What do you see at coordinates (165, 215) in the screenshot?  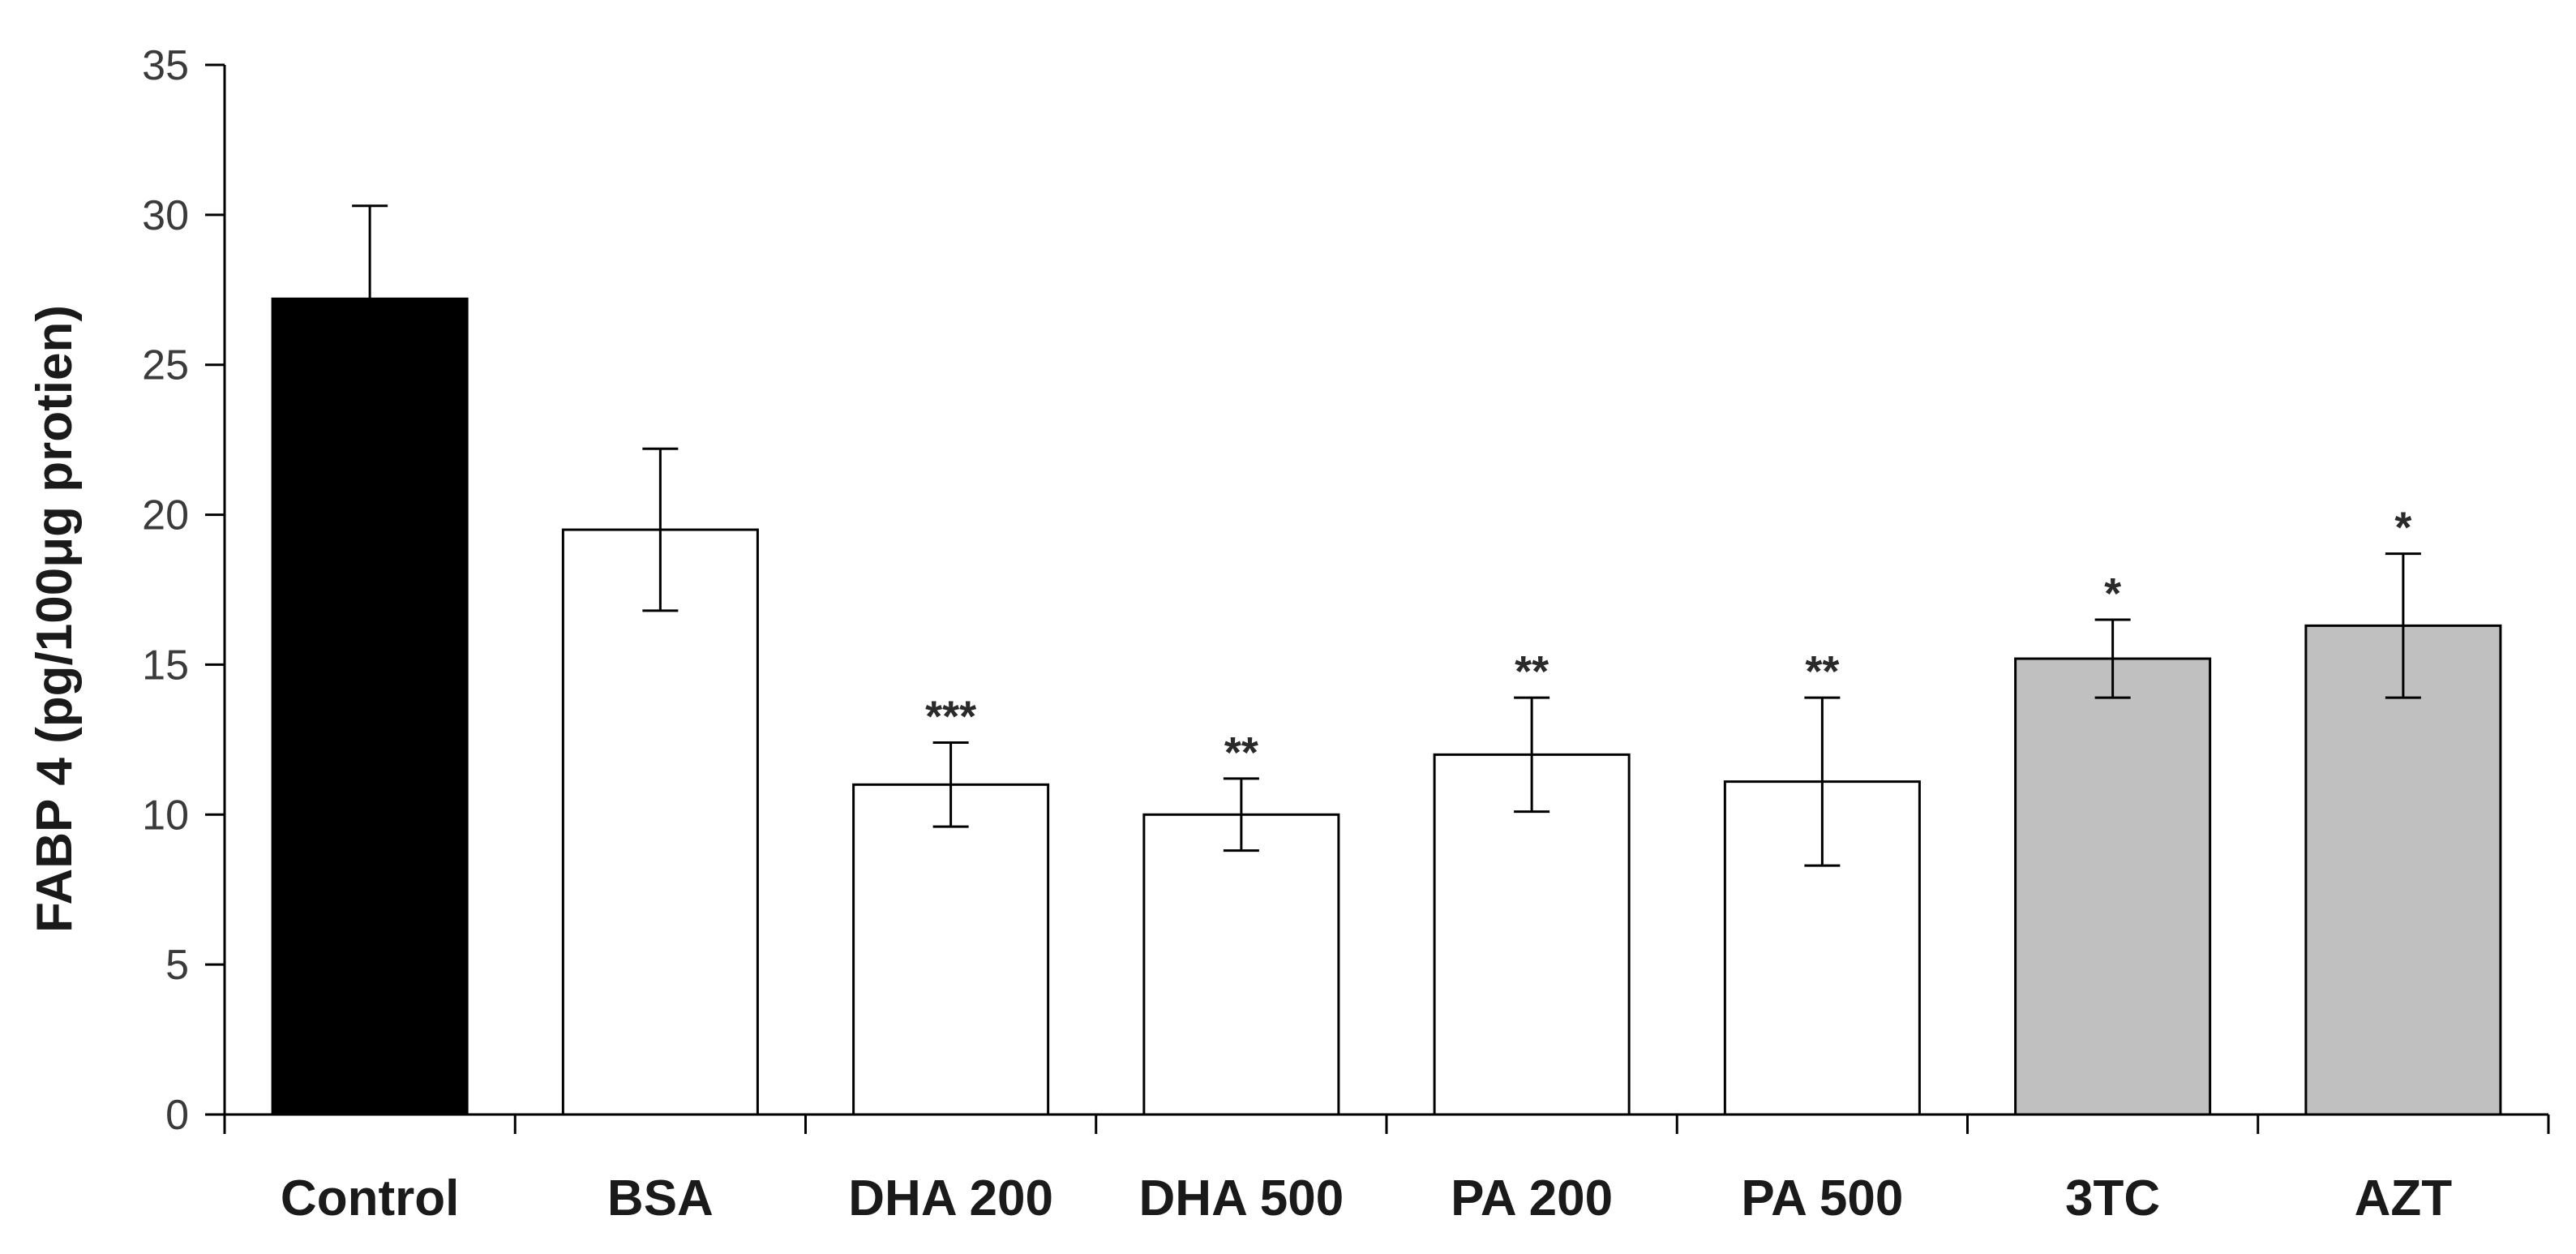 I see `y-tick-label: 30` at bounding box center [165, 215].